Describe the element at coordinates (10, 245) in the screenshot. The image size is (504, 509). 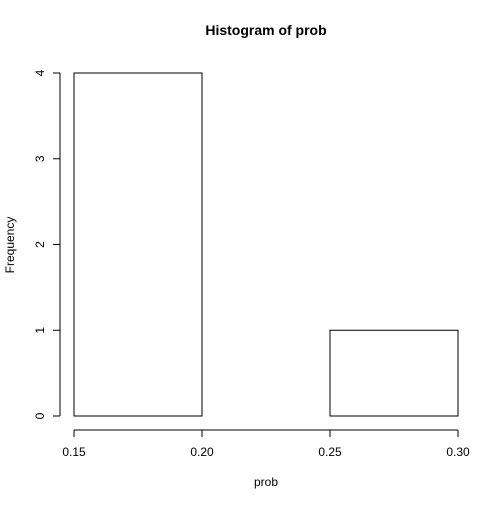
I see `y-axis-label: Frequency` at that location.